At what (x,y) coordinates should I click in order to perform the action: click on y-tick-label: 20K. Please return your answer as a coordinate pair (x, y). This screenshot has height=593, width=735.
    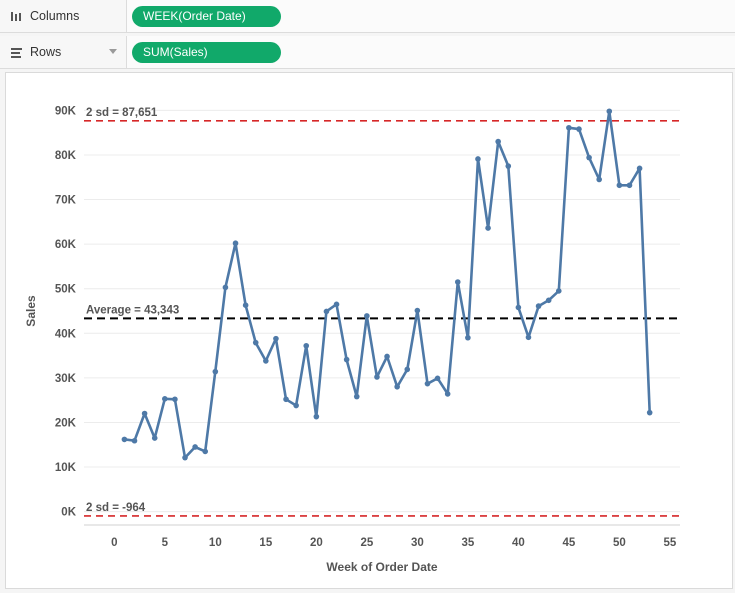
    Looking at the image, I should click on (66, 423).